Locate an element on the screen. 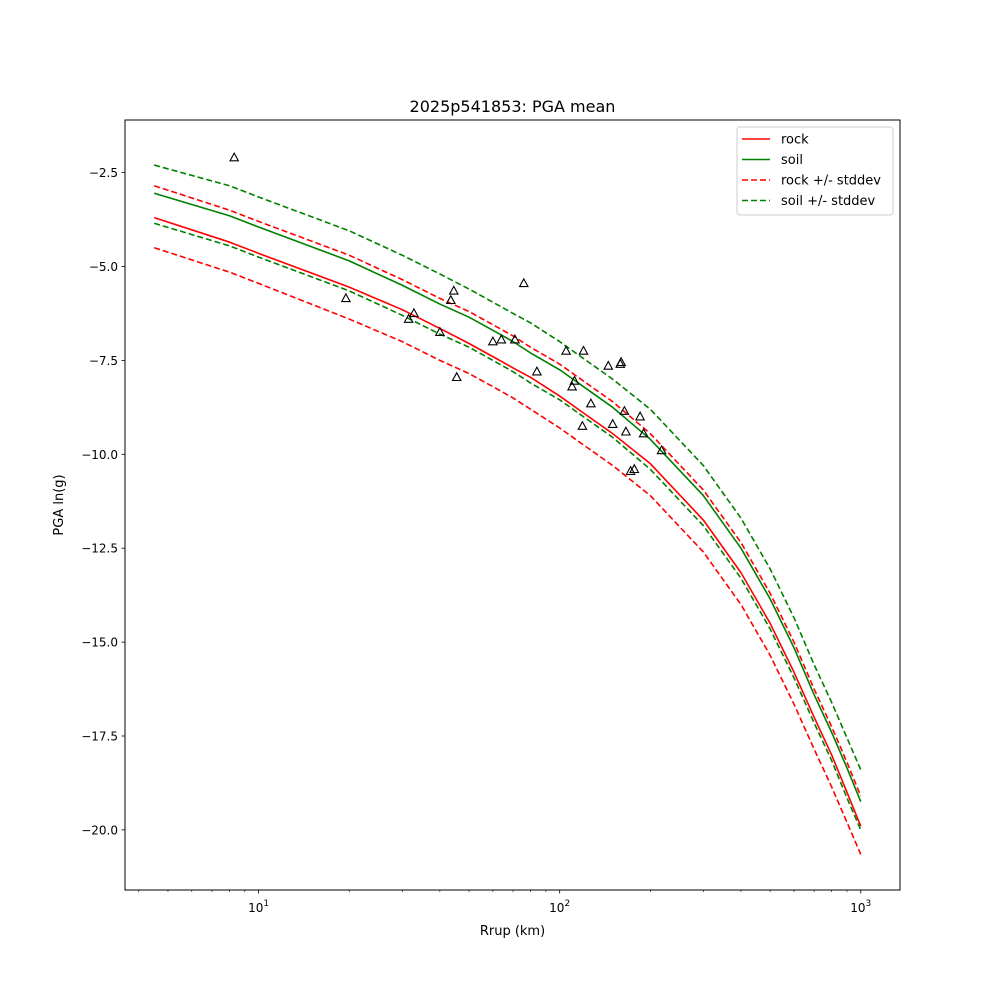 This screenshot has height=1000, width=1000. observations-layer is located at coordinates (448, 313).